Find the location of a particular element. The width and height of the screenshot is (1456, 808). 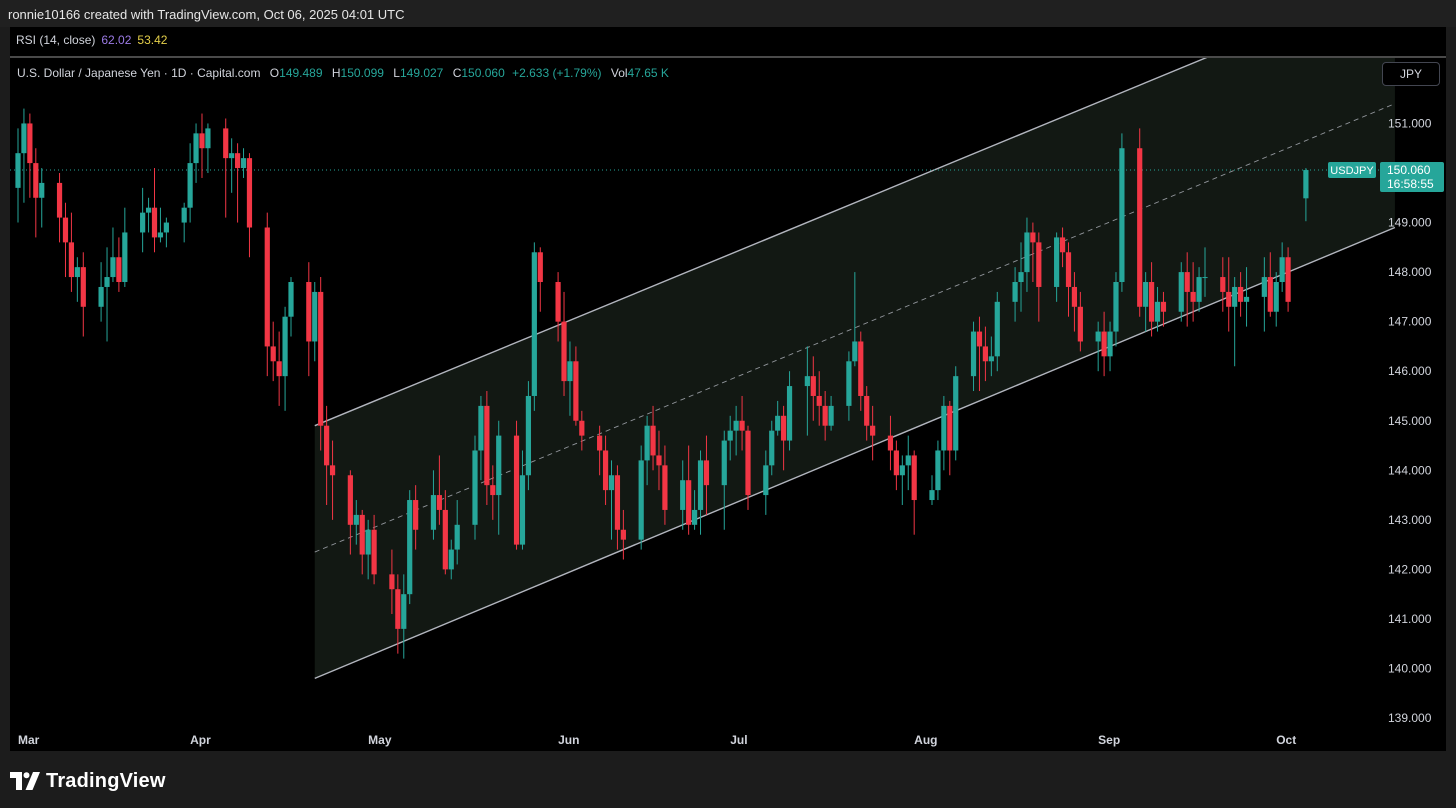

price-tick-label: 147.000 is located at coordinates (1410, 322).